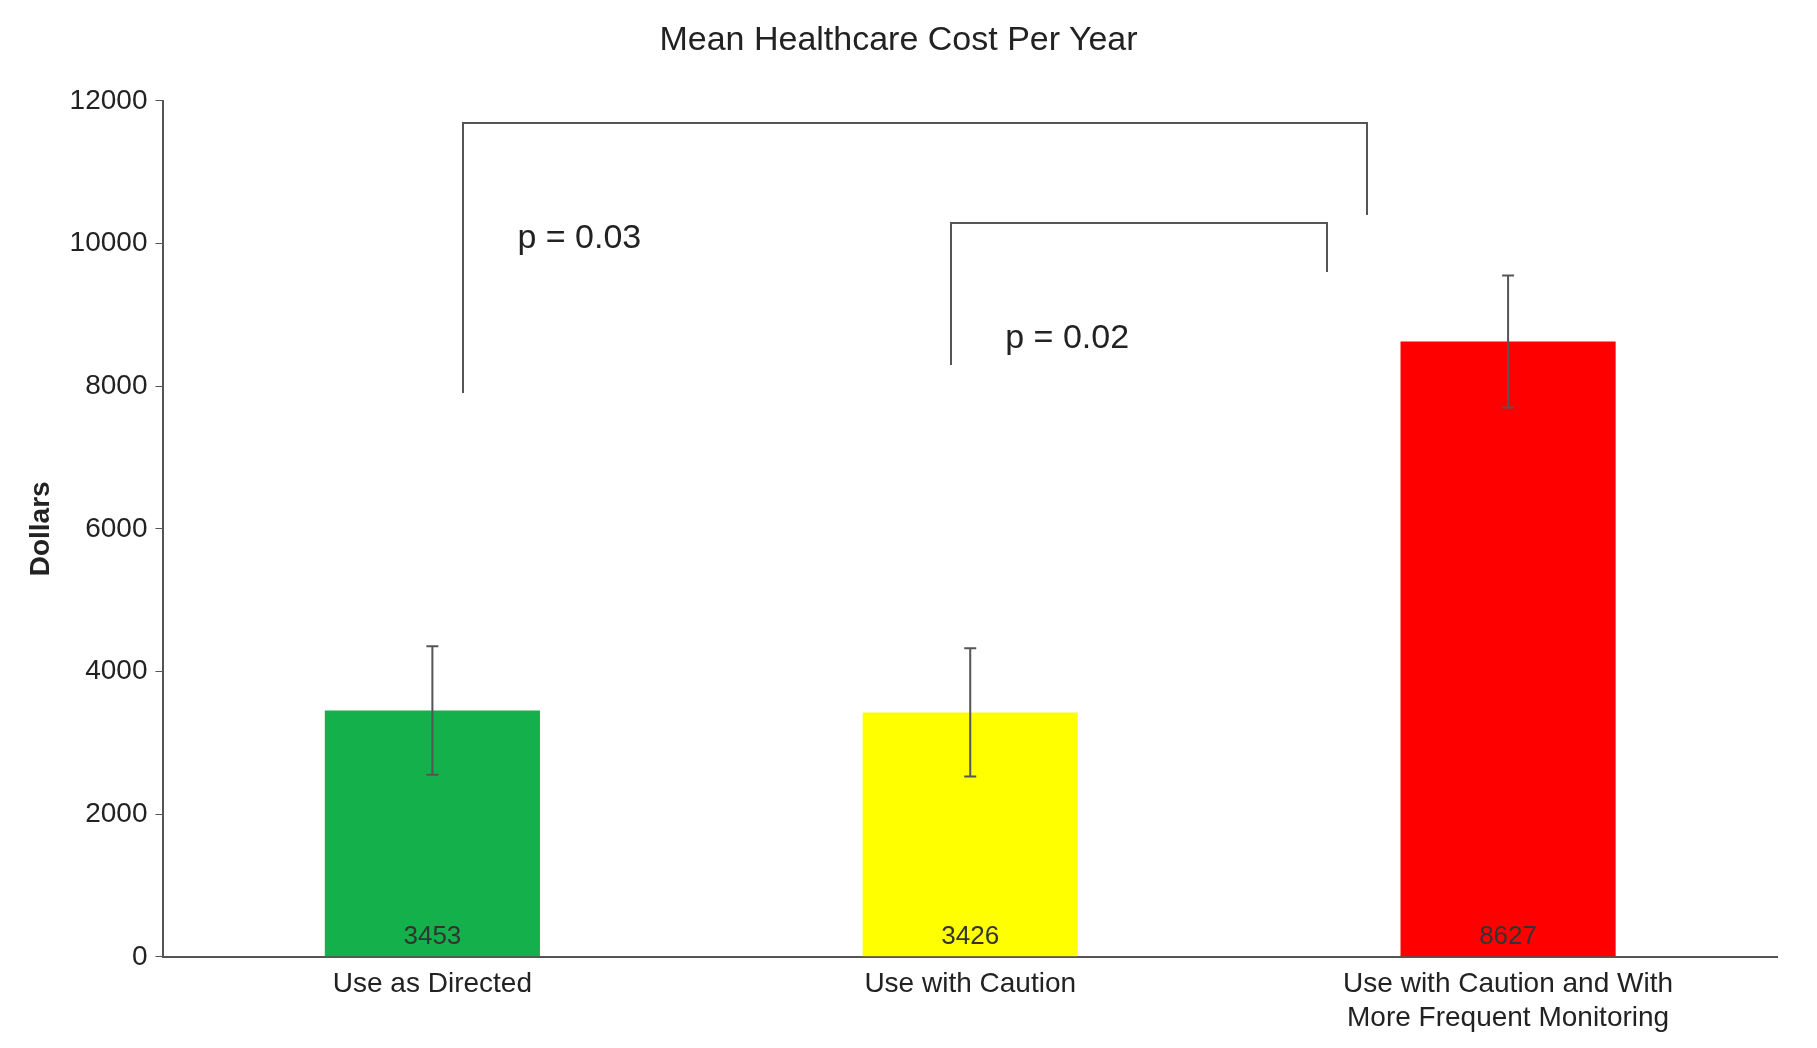 The width and height of the screenshot is (1817, 1048). Describe the element at coordinates (139, 955) in the screenshot. I see `y-tick-label: 0` at that location.